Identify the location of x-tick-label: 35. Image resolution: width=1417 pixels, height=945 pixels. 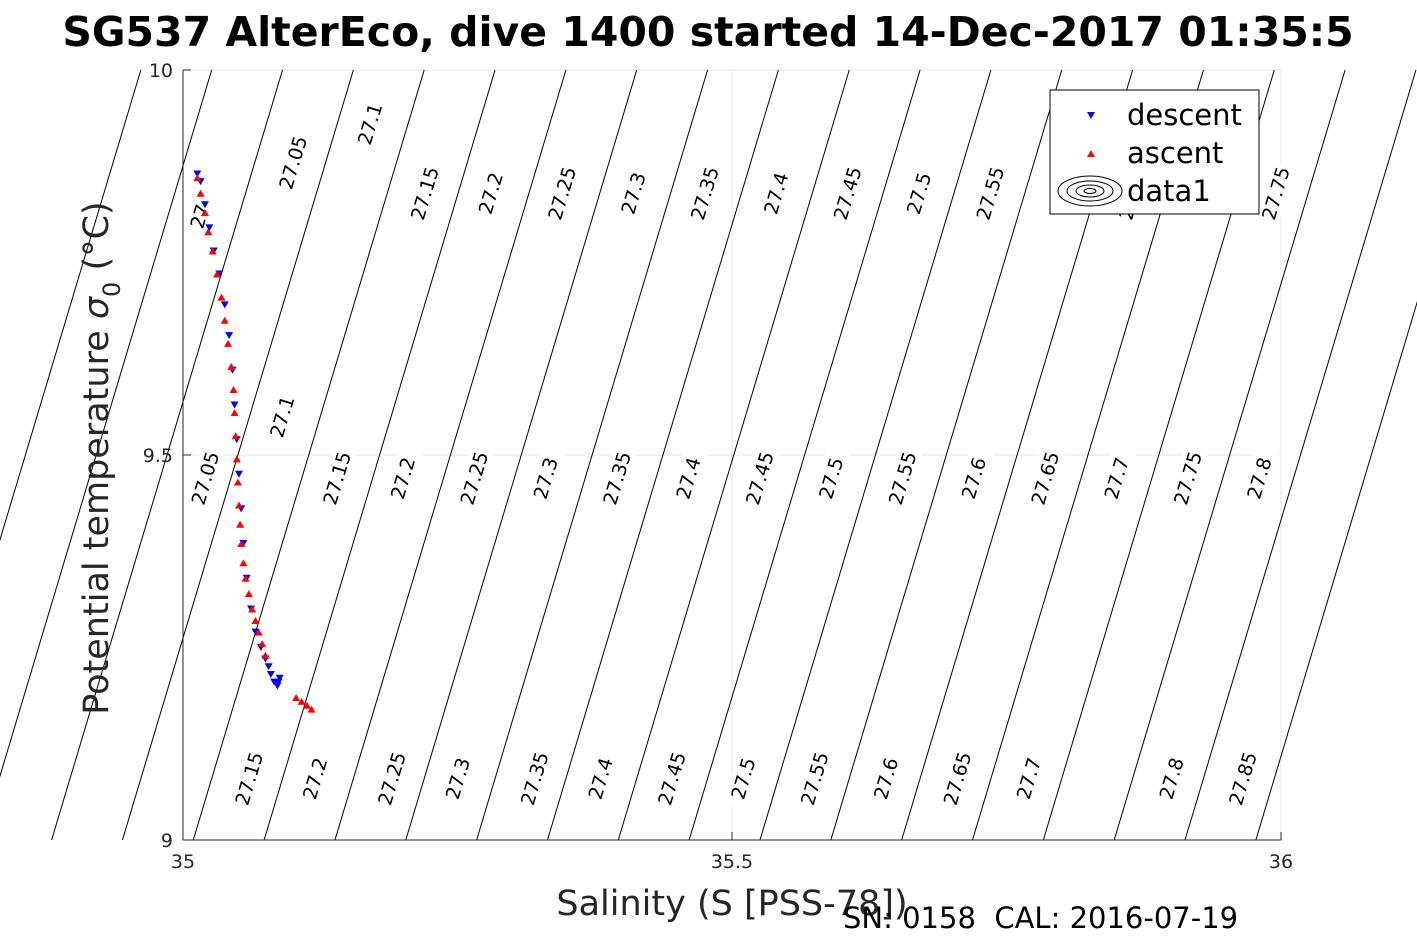
(183, 862).